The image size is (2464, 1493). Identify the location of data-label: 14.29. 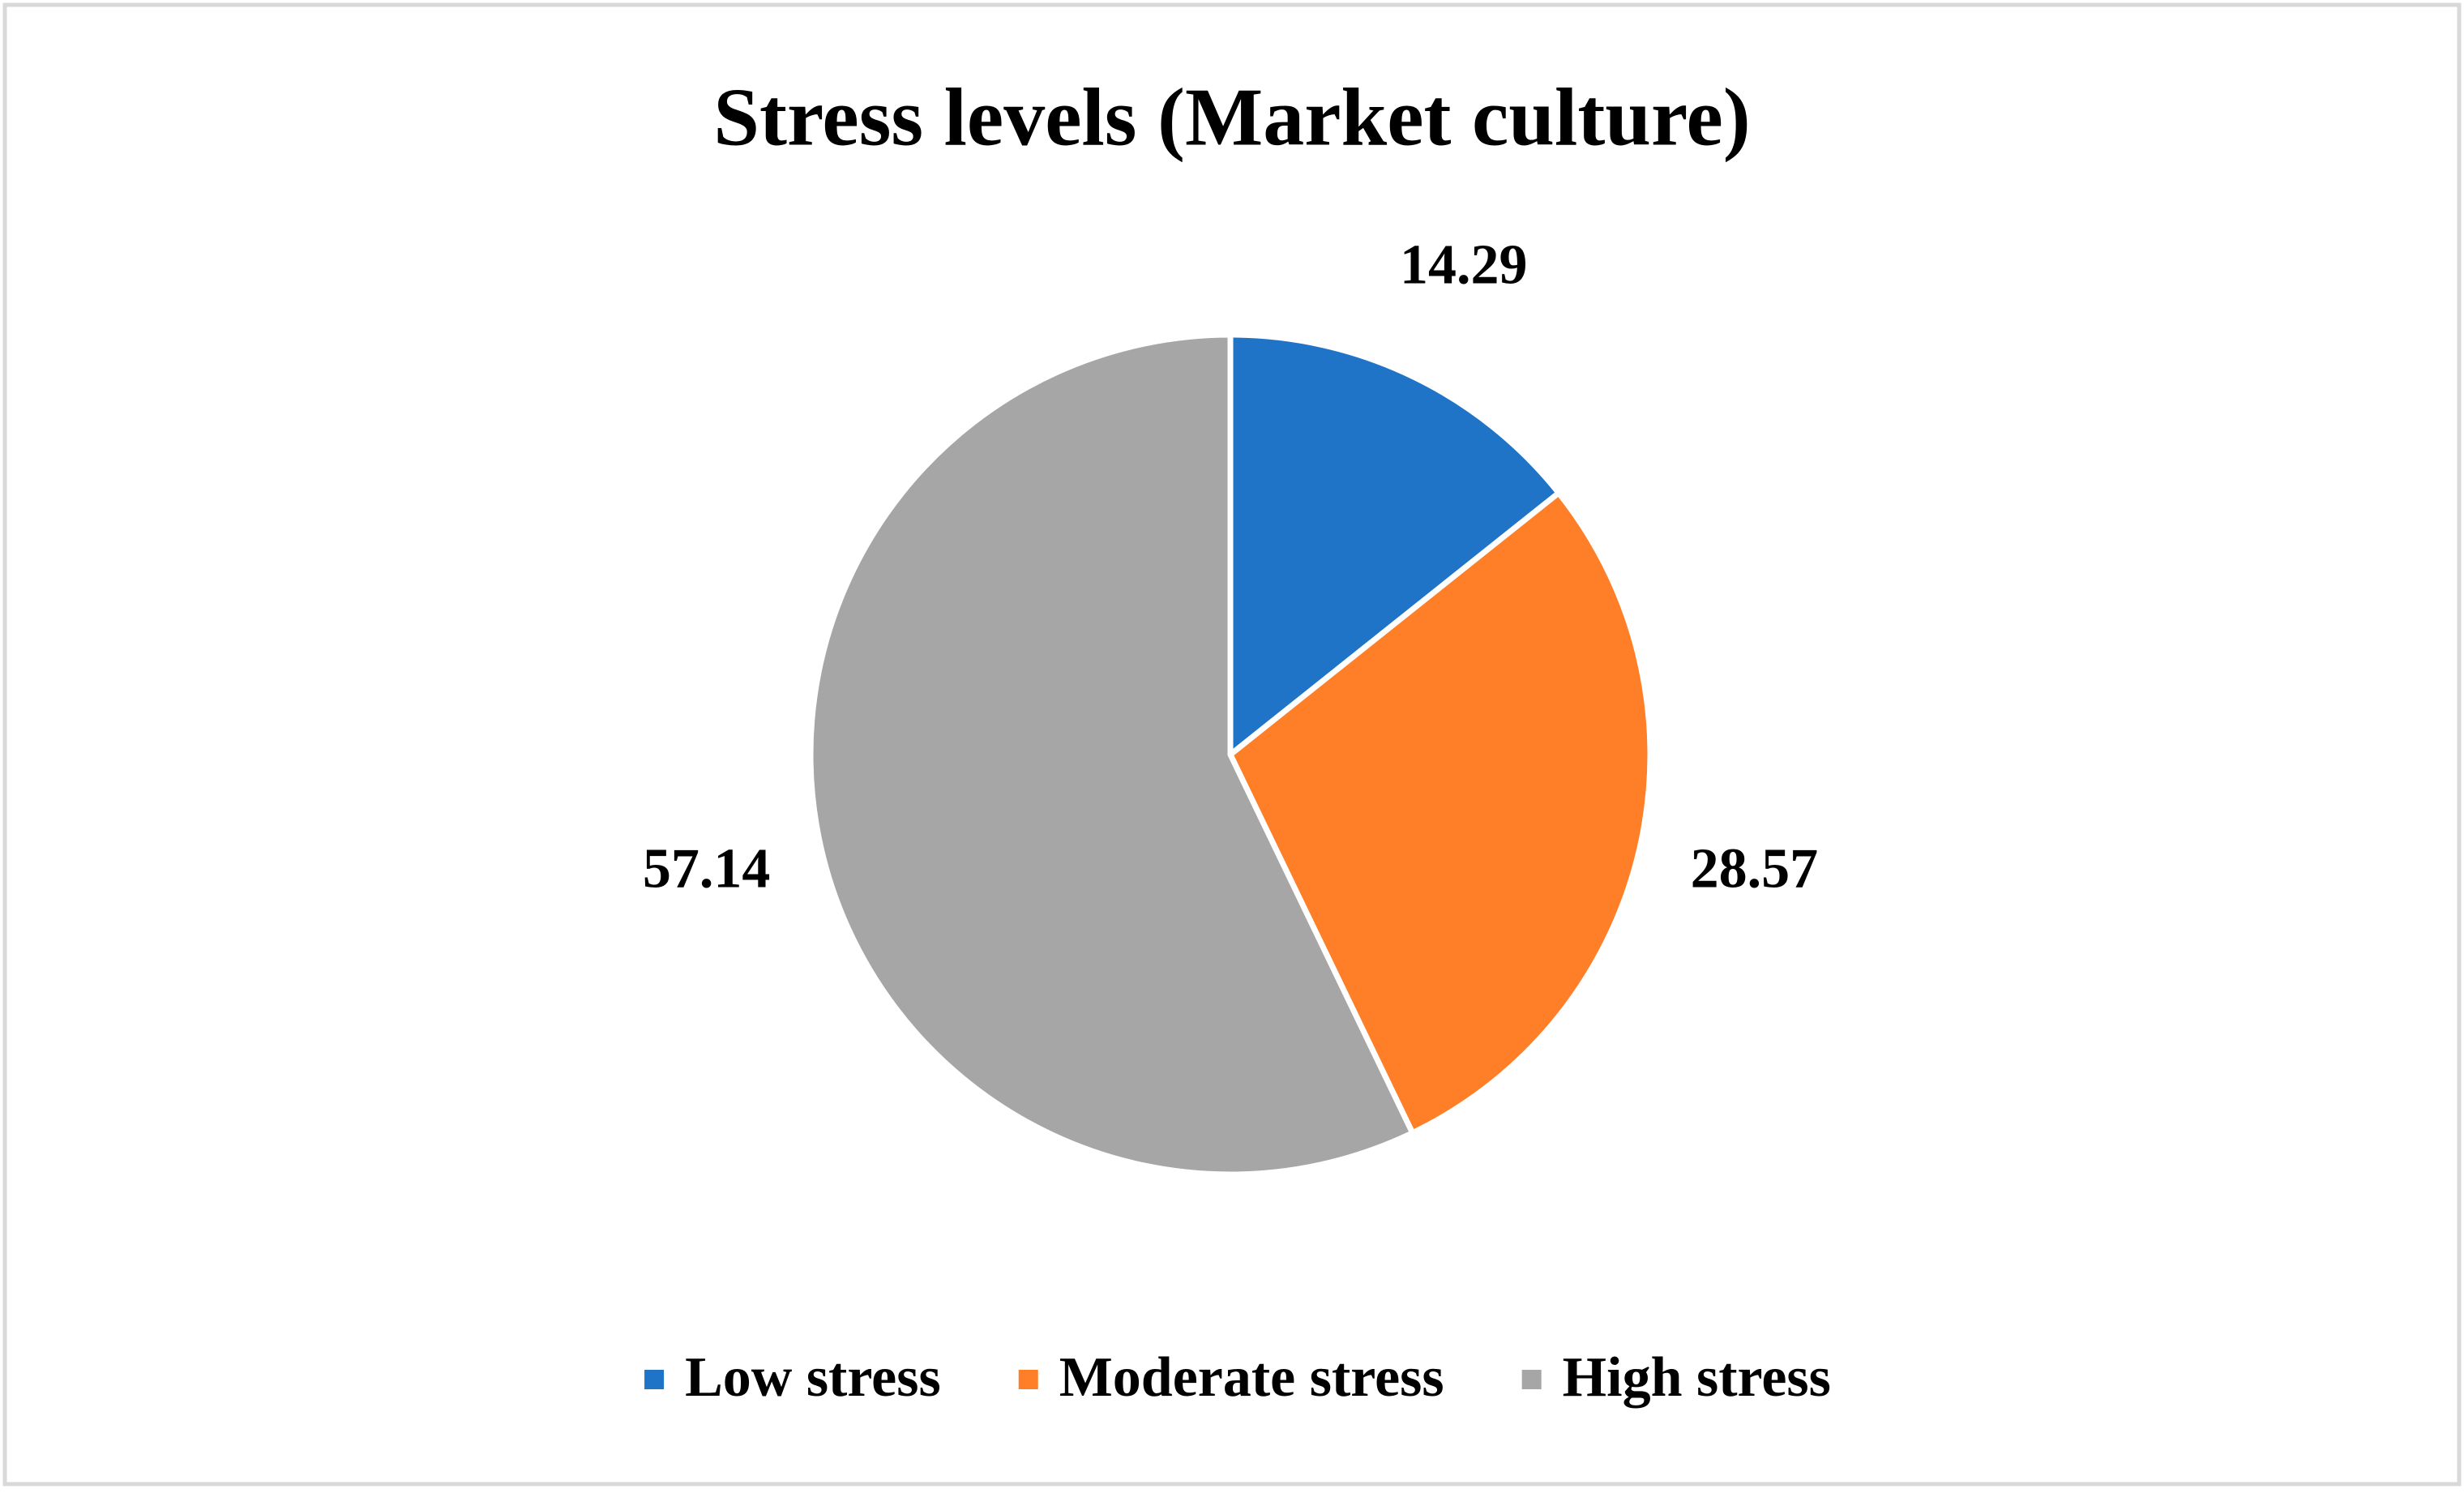
(1464, 265).